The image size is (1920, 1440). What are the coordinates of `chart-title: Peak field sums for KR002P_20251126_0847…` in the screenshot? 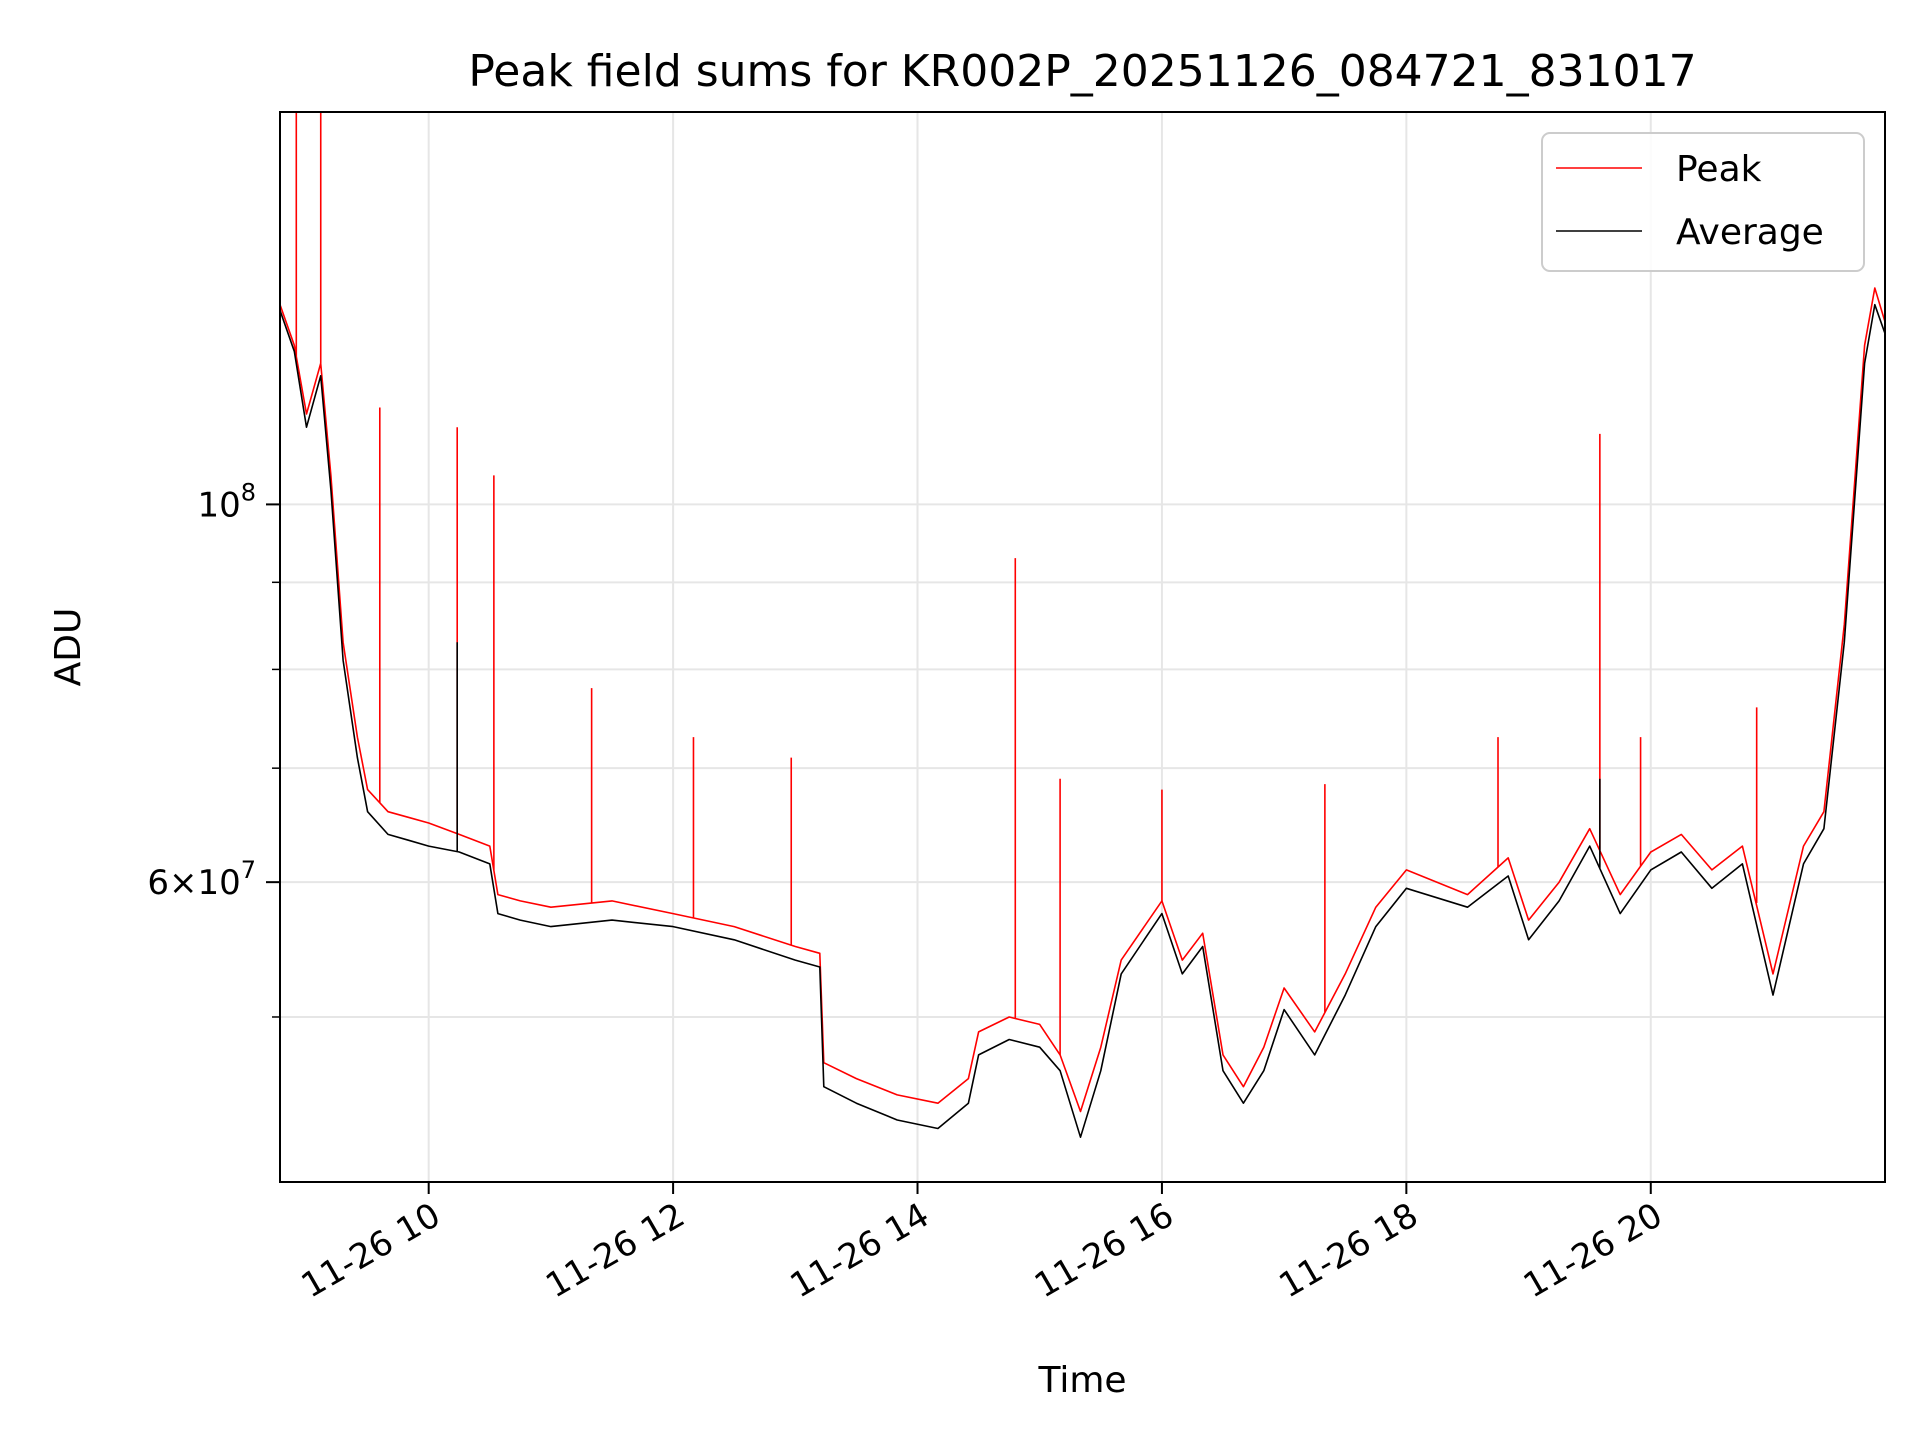 It's located at (1082, 71).